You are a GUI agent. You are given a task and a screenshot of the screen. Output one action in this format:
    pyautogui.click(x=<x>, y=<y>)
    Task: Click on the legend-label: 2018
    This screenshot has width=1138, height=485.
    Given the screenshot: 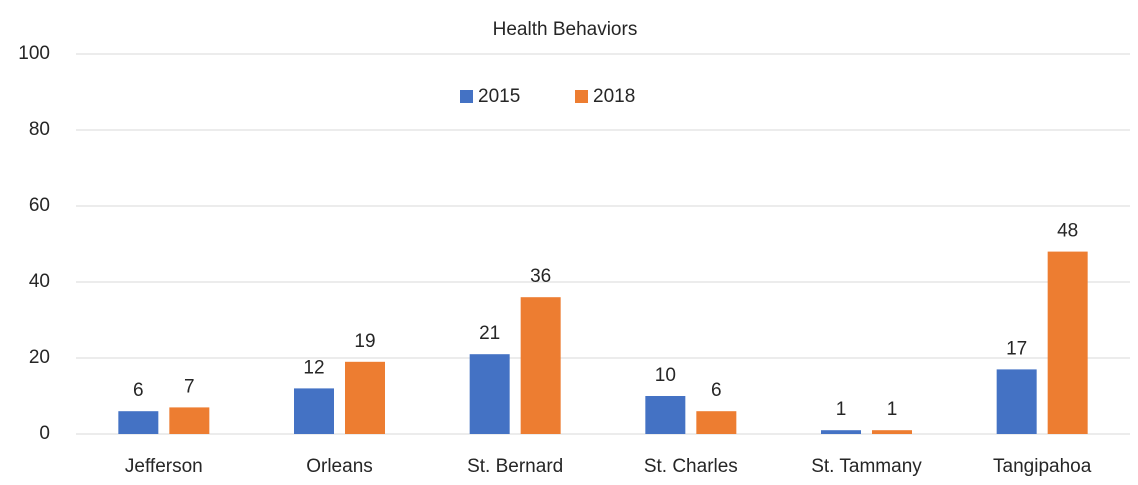 What is the action you would take?
    pyautogui.click(x=614, y=96)
    